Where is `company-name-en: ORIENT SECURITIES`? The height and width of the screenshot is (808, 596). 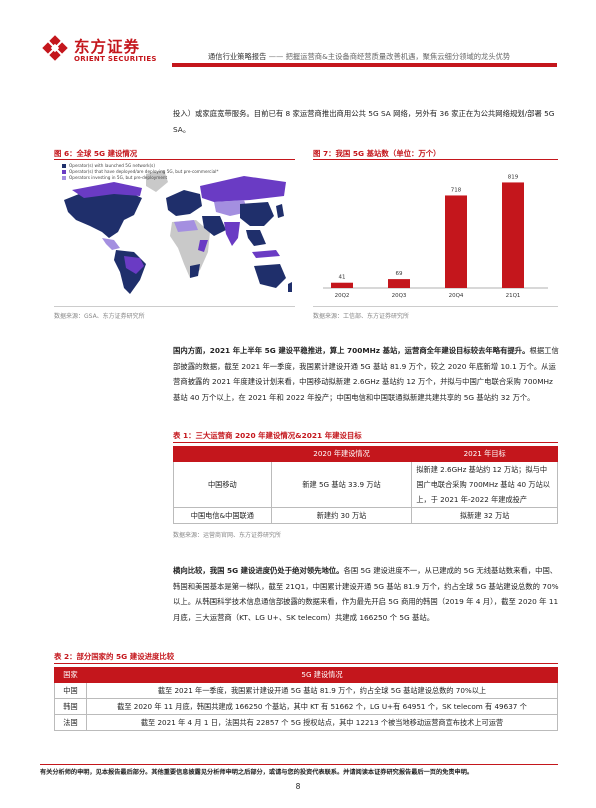 company-name-en: ORIENT SECURITIES is located at coordinates (115, 59).